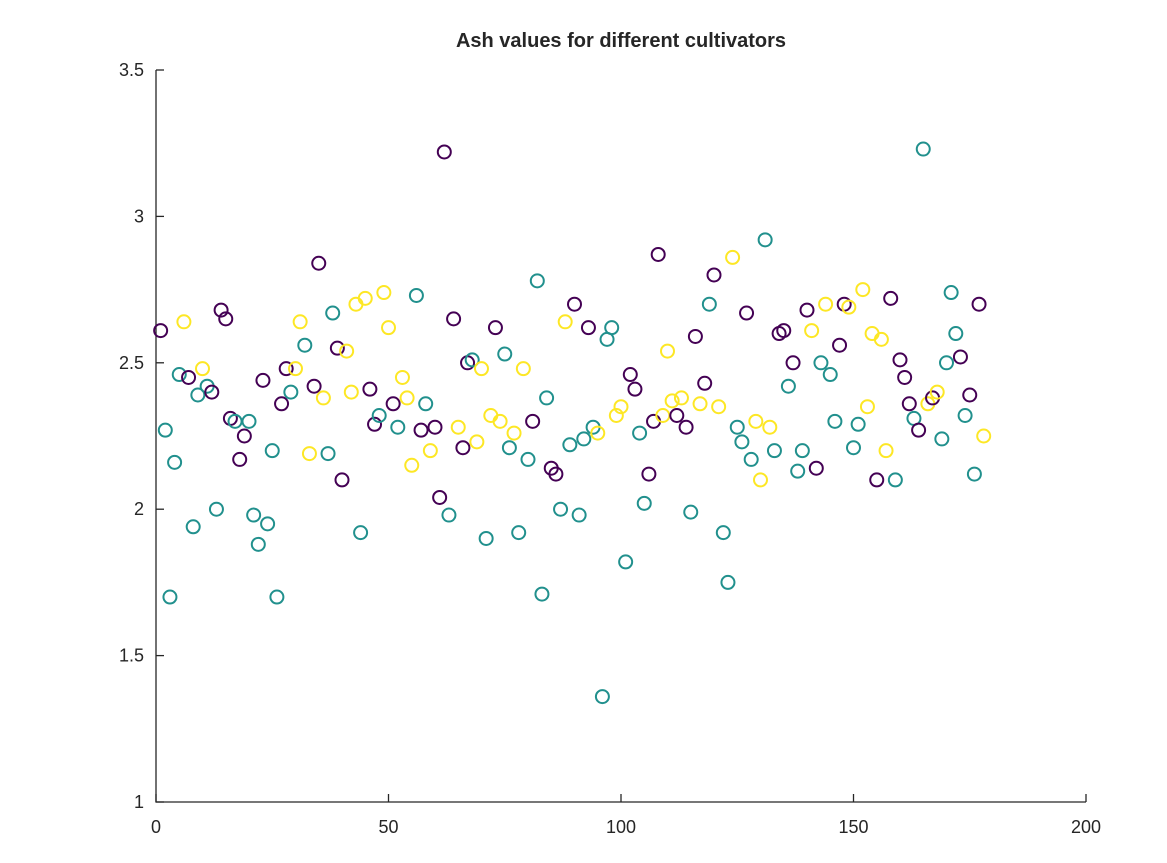 The width and height of the screenshot is (1167, 863). What do you see at coordinates (139, 216) in the screenshot?
I see `y-tick-label: 3` at bounding box center [139, 216].